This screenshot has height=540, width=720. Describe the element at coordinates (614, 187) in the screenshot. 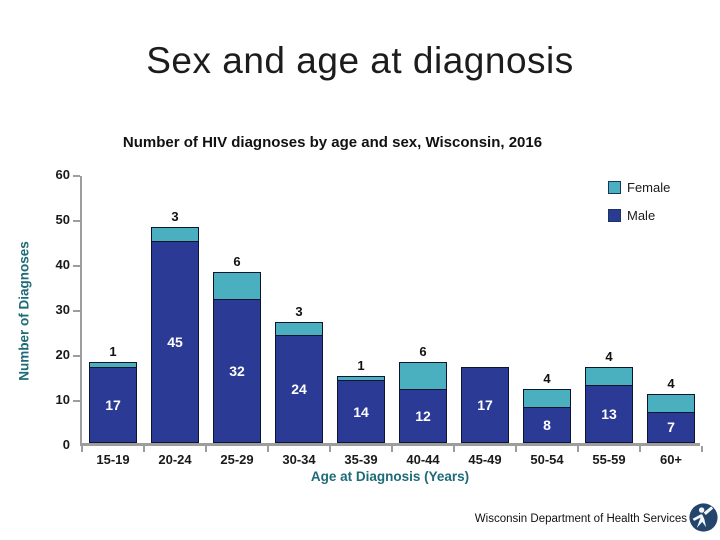

I see `female-legend-swatch` at that location.